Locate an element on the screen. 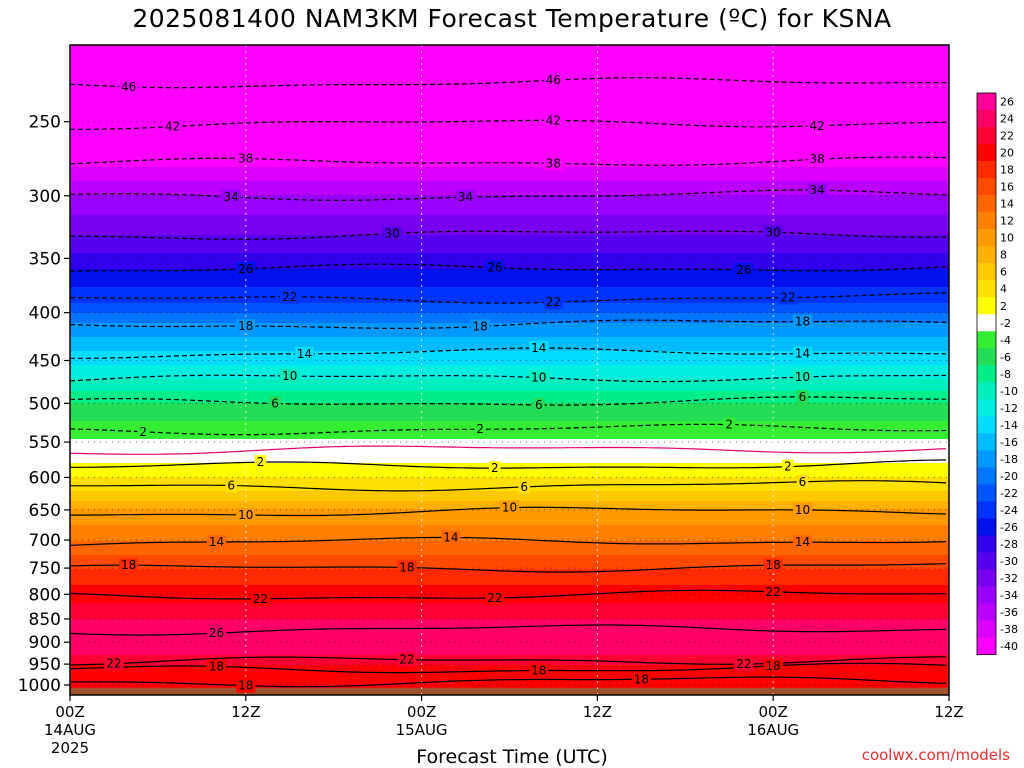 The width and height of the screenshot is (1024, 768). colorbar-label: -32 is located at coordinates (1009, 578).